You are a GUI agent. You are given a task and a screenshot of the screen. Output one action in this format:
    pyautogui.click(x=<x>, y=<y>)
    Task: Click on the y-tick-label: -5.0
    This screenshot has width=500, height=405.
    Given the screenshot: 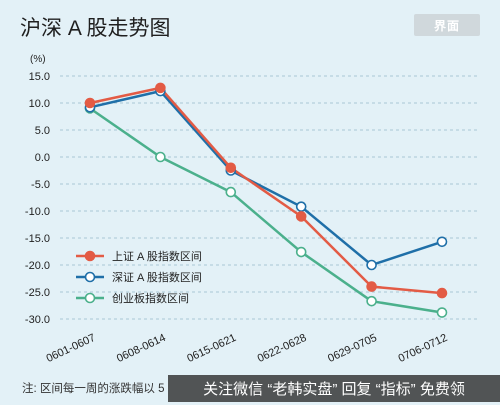 What is the action you would take?
    pyautogui.click(x=40, y=185)
    